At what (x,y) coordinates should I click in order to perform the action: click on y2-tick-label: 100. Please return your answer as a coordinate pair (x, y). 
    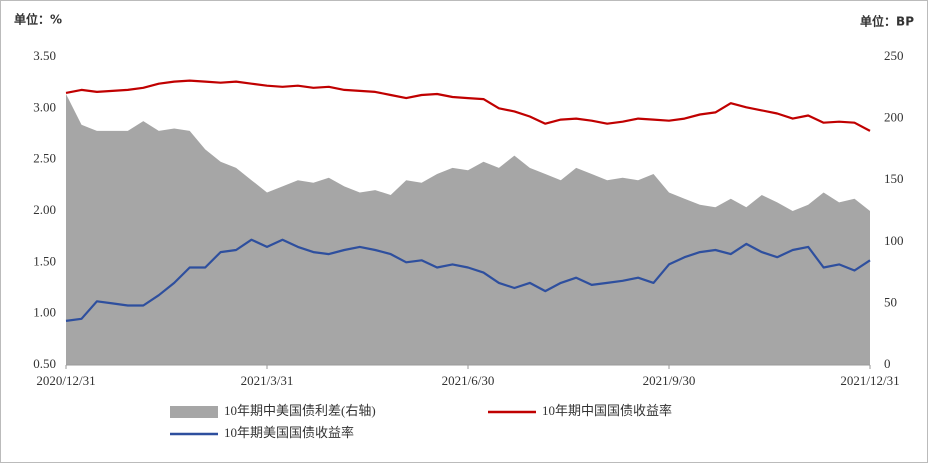
    Looking at the image, I should click on (894, 240).